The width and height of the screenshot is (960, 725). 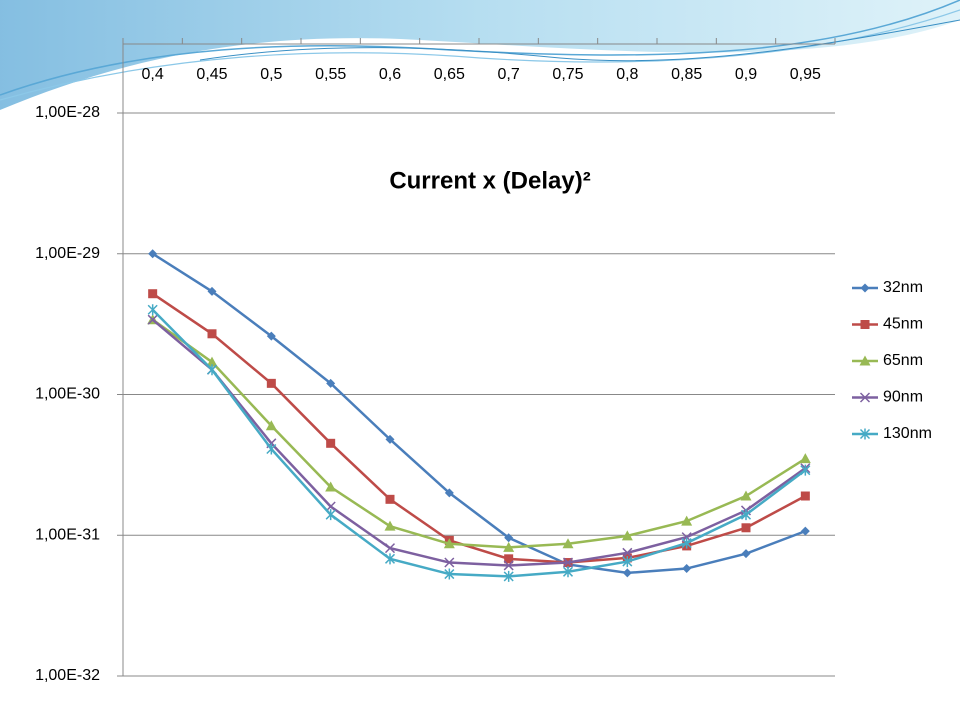 I want to click on legend-label: 32nm, so click(x=903, y=287).